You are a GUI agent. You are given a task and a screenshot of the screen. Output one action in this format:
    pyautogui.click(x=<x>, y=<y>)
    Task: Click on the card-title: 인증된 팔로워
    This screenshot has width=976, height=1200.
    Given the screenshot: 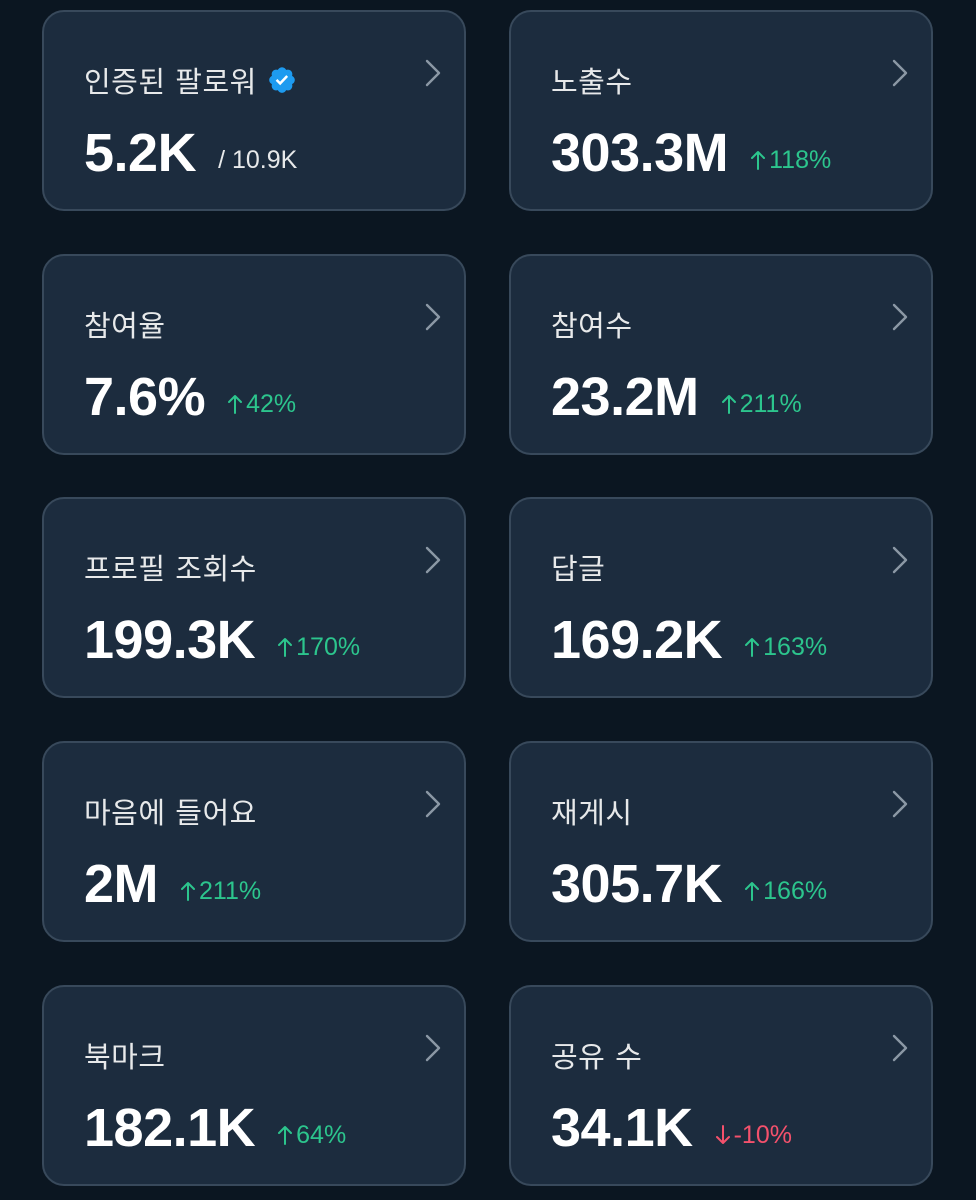 What is the action you would take?
    pyautogui.click(x=170, y=82)
    